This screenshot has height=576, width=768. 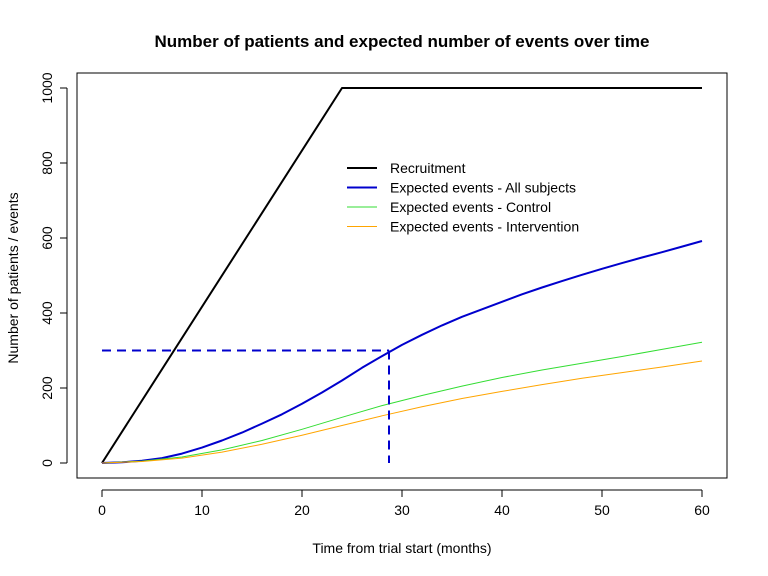 I want to click on x-axis-label: Time from trial start (months), so click(x=401, y=548).